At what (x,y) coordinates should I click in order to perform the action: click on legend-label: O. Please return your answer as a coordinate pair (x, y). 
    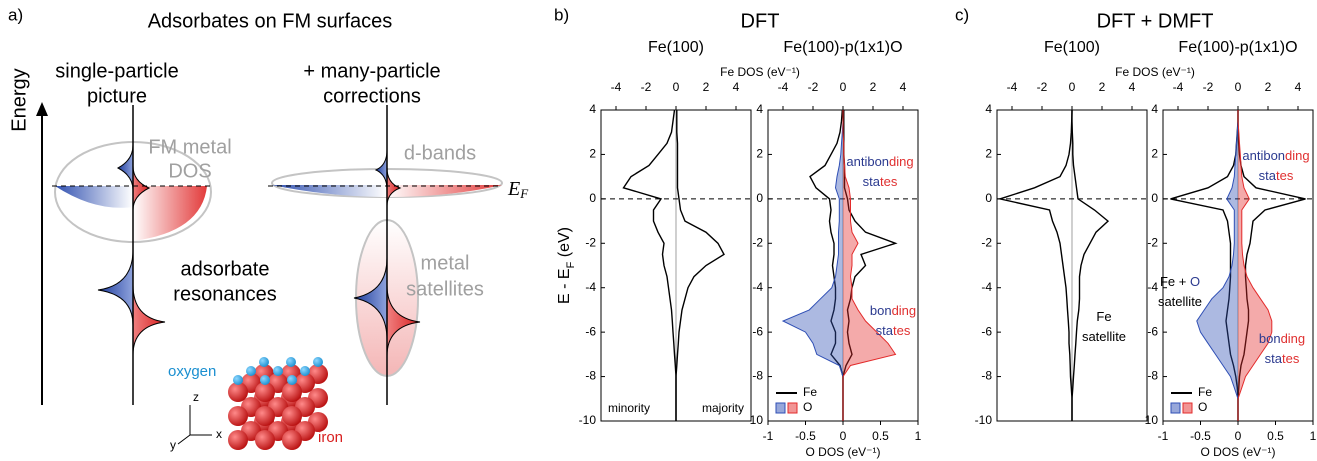
    Looking at the image, I should click on (1202, 407).